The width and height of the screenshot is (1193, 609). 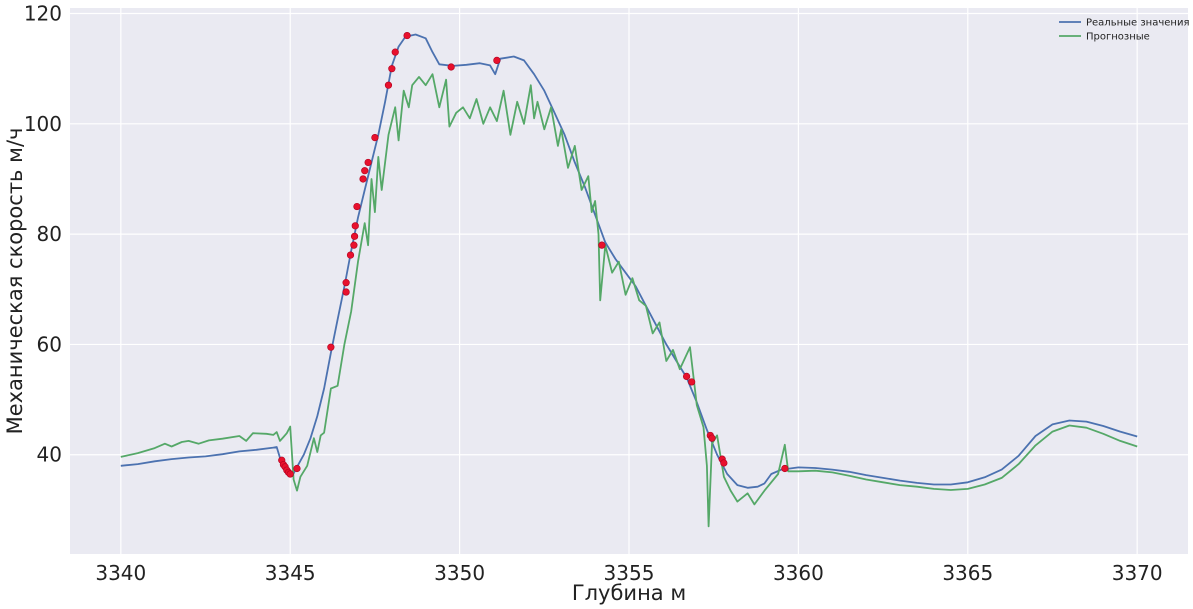 What do you see at coordinates (798, 573) in the screenshot?
I see `x-tick-label: 3360` at bounding box center [798, 573].